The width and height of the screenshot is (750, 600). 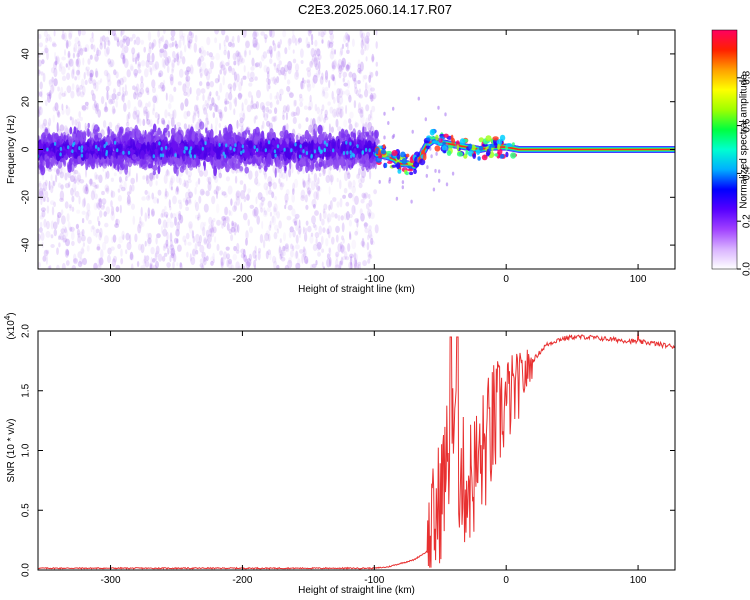 I want to click on signal-transition-blob, so click(x=411, y=160).